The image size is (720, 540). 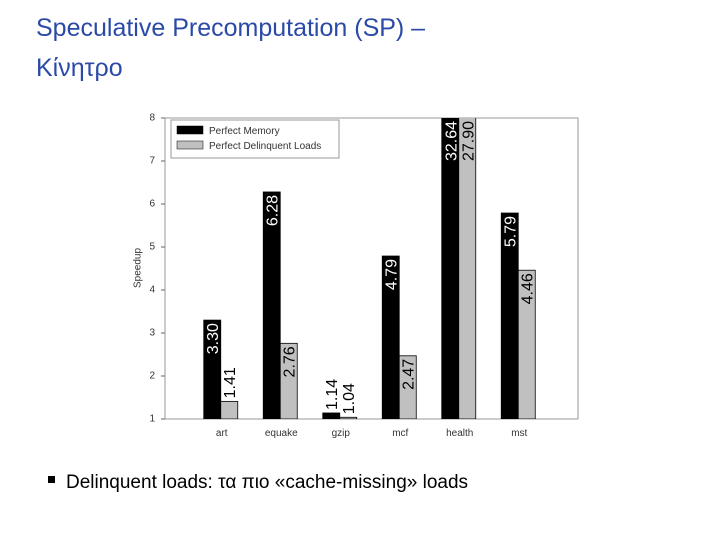 What do you see at coordinates (332, 394) in the screenshot?
I see `value-label: 1.14` at bounding box center [332, 394].